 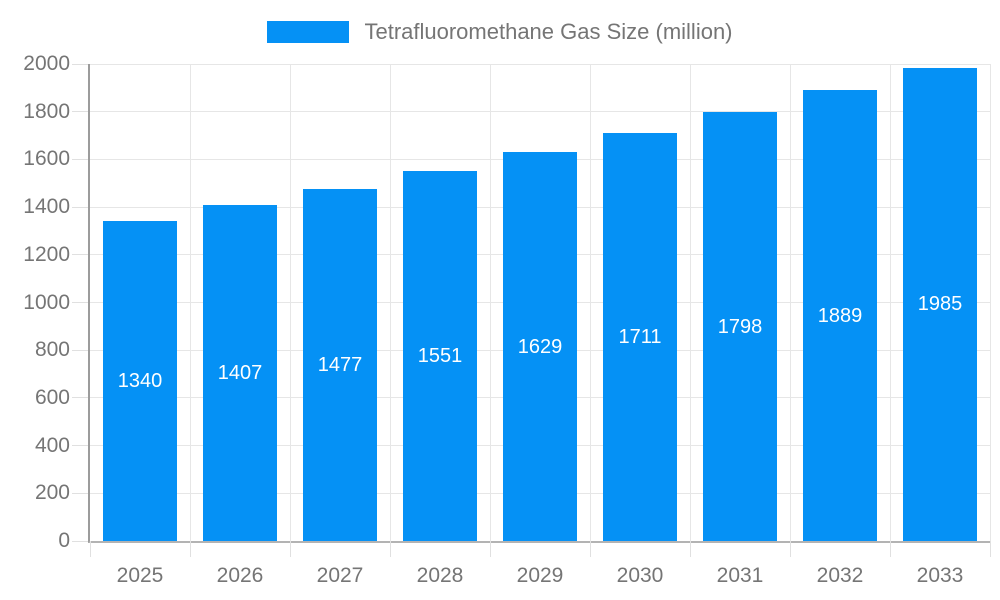 What do you see at coordinates (46, 63) in the screenshot?
I see `y-axis-label: 2000` at bounding box center [46, 63].